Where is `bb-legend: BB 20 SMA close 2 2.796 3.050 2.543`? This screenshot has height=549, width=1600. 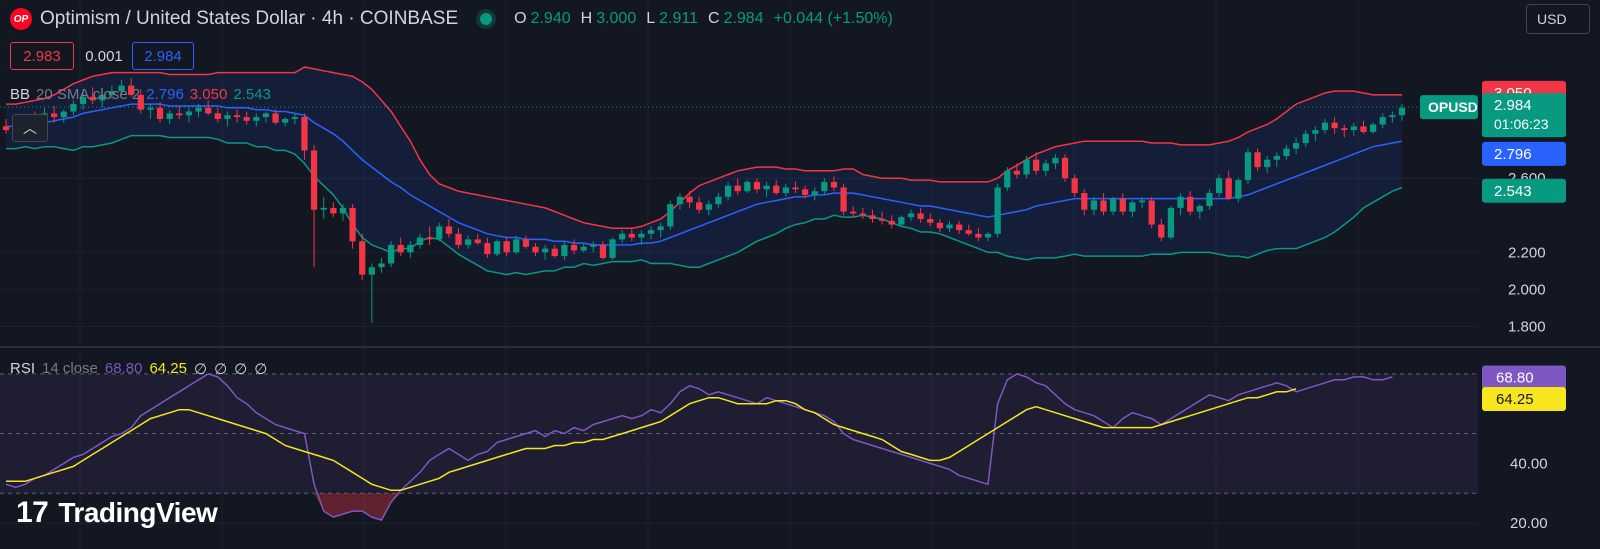 bb-legend: BB 20 SMA close 2 2.796 3.050 2.543 is located at coordinates (140, 94).